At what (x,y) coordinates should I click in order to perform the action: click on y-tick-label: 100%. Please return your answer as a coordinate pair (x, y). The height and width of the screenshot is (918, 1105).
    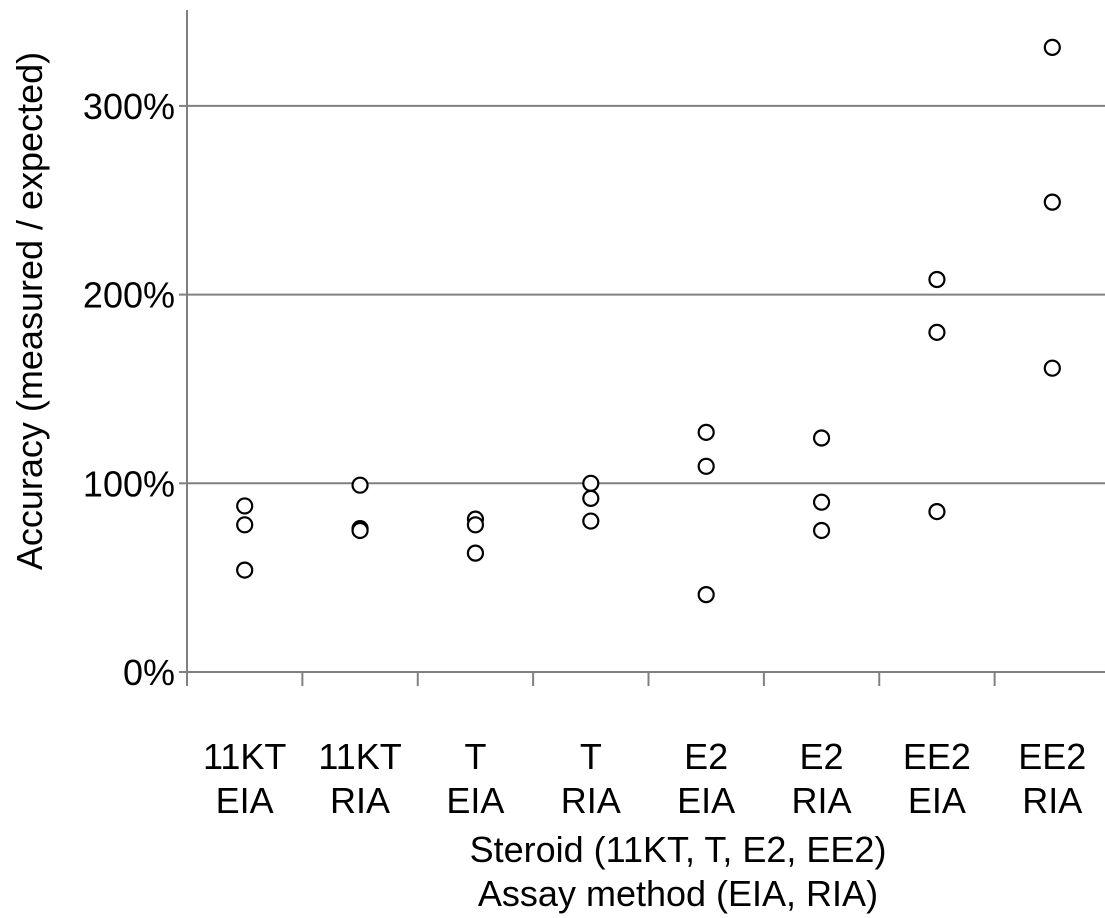
    Looking at the image, I should click on (129, 483).